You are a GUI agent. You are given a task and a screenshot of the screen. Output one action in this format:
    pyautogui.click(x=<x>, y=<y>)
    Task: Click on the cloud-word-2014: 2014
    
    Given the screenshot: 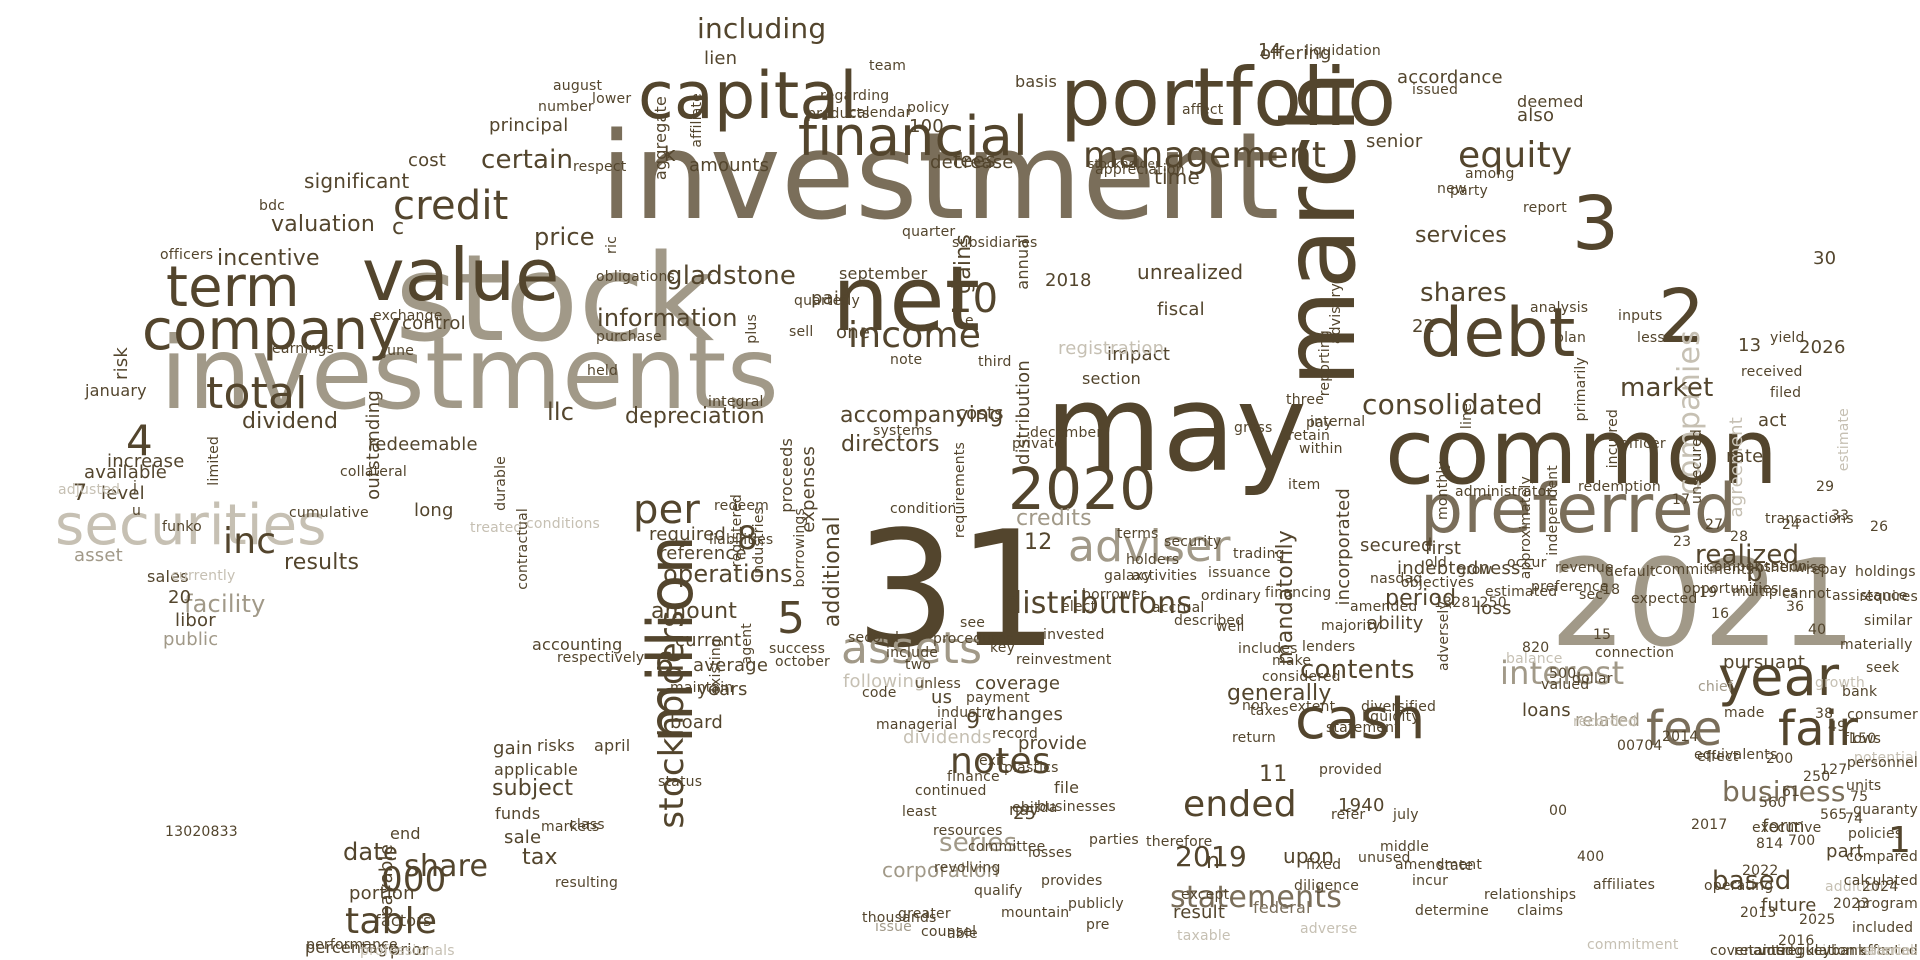 What is the action you would take?
    pyautogui.click(x=1680, y=737)
    